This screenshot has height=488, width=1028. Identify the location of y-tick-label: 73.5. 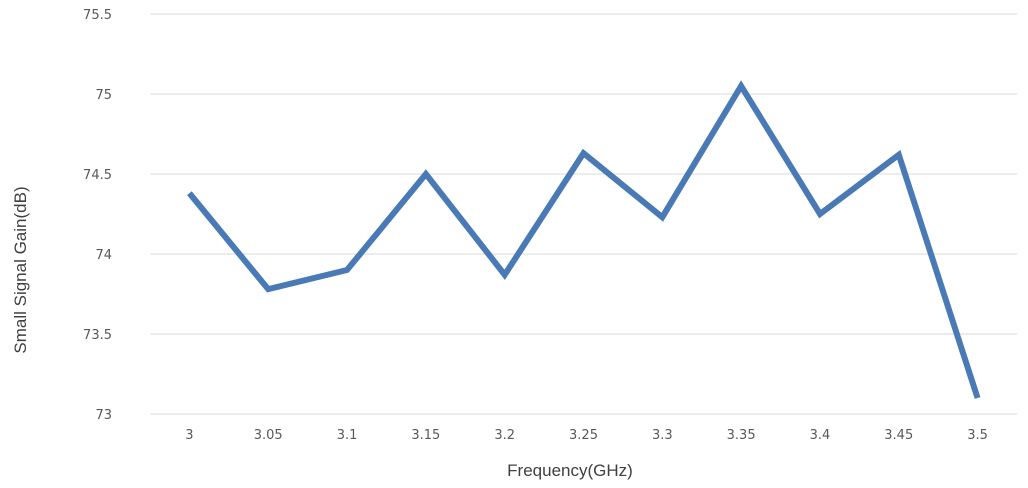
(97, 335).